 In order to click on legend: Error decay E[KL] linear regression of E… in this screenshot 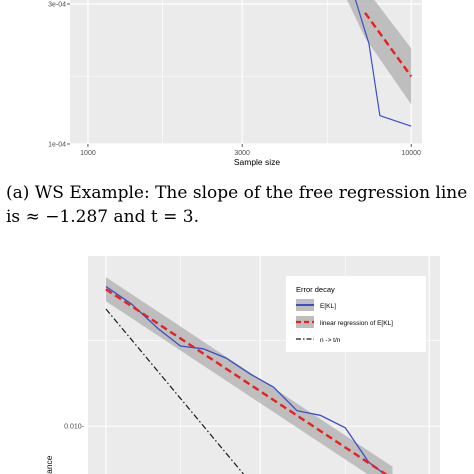, I will do `click(356, 314)`.